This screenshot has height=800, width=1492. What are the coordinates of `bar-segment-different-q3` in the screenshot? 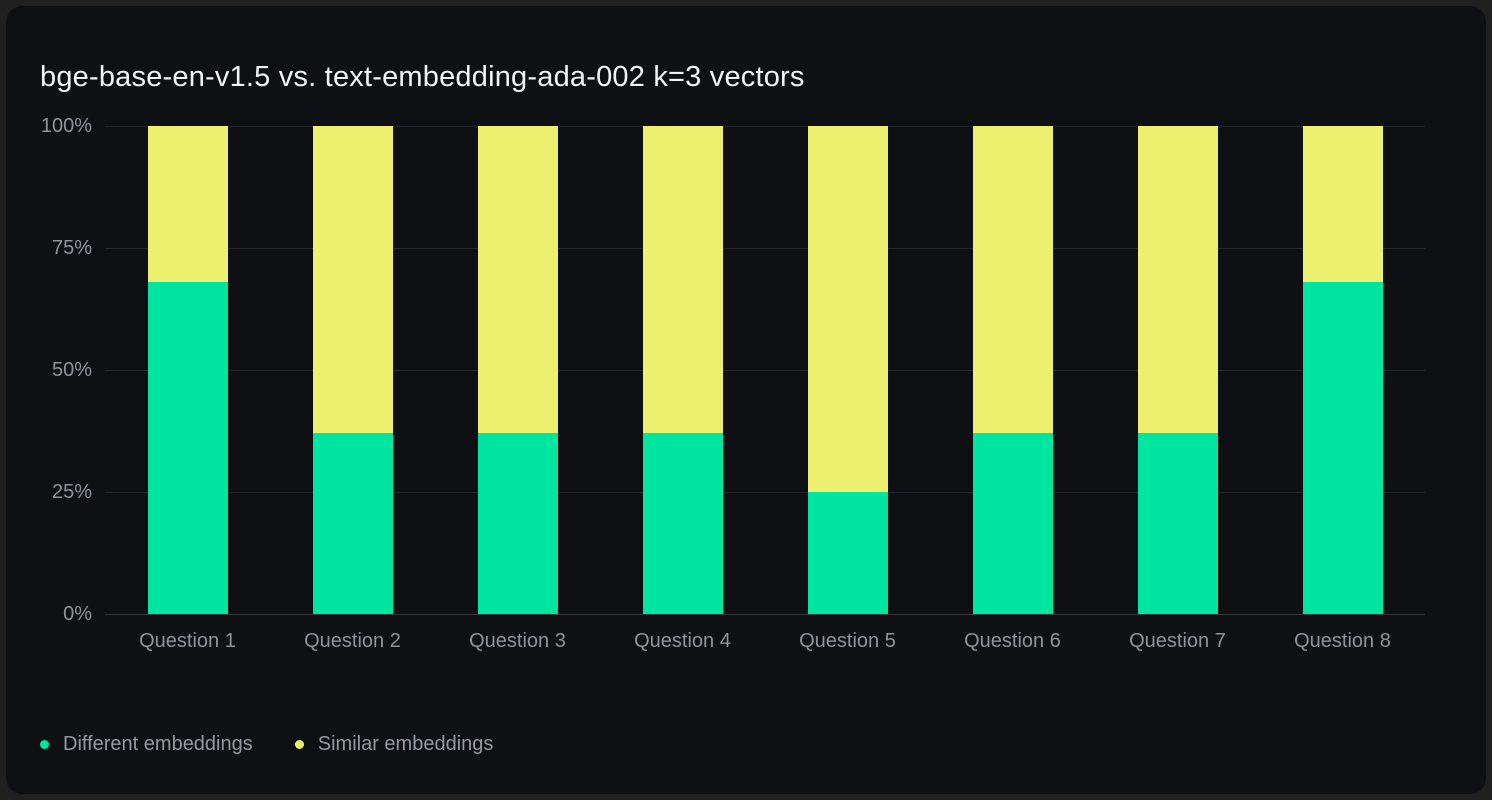 It's located at (517, 523).